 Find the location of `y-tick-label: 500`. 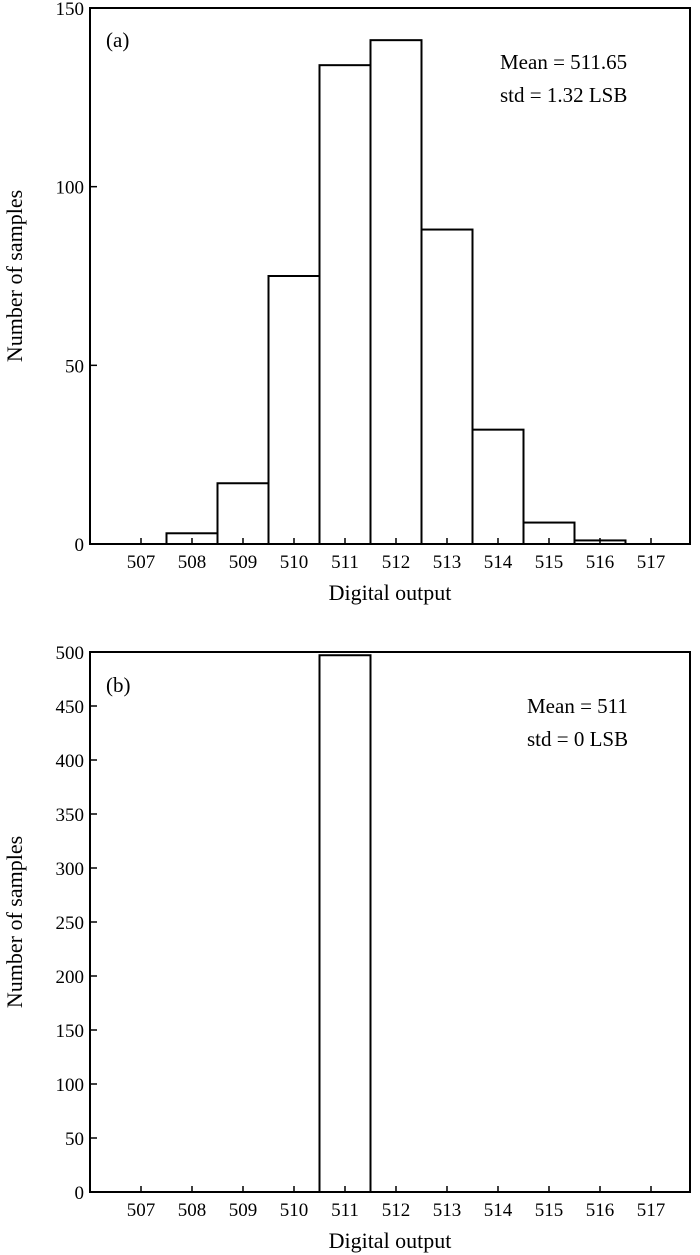

y-tick-label: 500 is located at coordinates (70, 653).